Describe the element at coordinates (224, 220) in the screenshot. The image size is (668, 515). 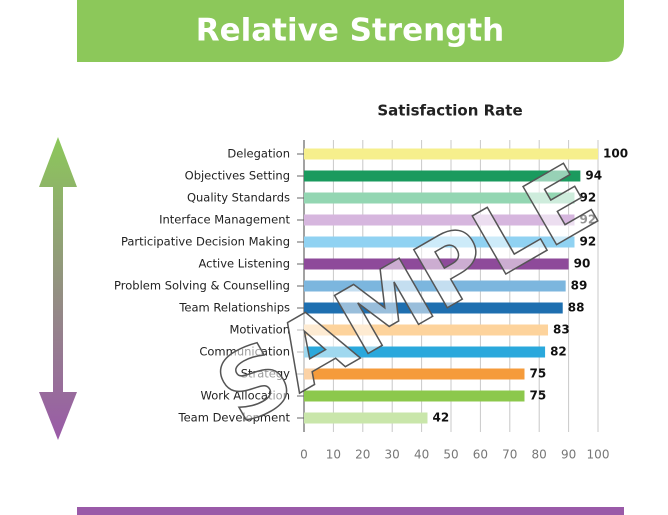
I see `y-tick-label: Interface Management` at that location.